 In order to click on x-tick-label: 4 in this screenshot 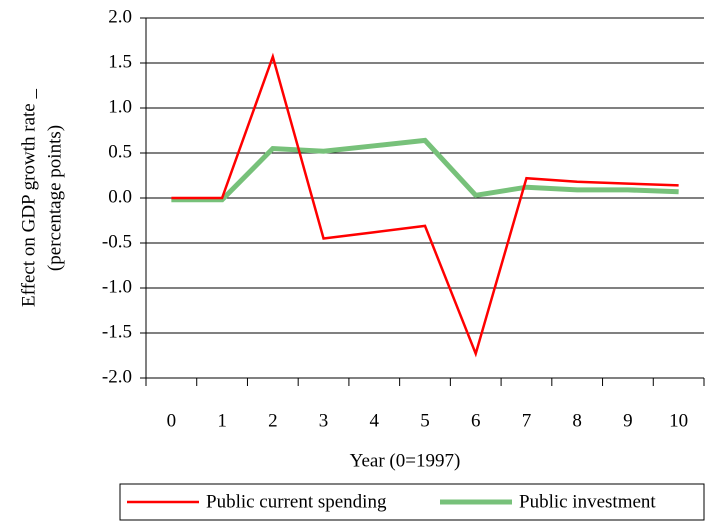, I will do `click(375, 420)`.